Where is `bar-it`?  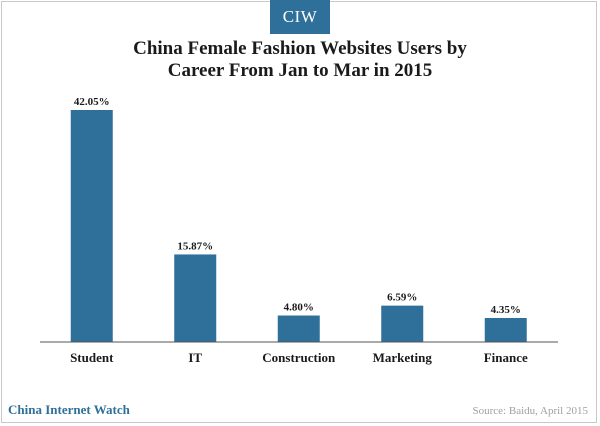 bar-it is located at coordinates (195, 298).